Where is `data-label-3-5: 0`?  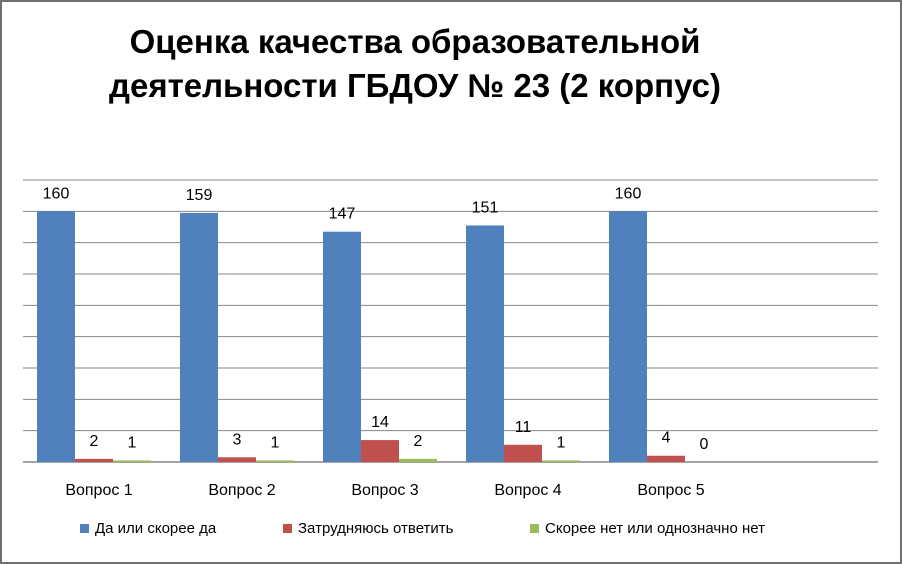
data-label-3-5: 0 is located at coordinates (704, 444).